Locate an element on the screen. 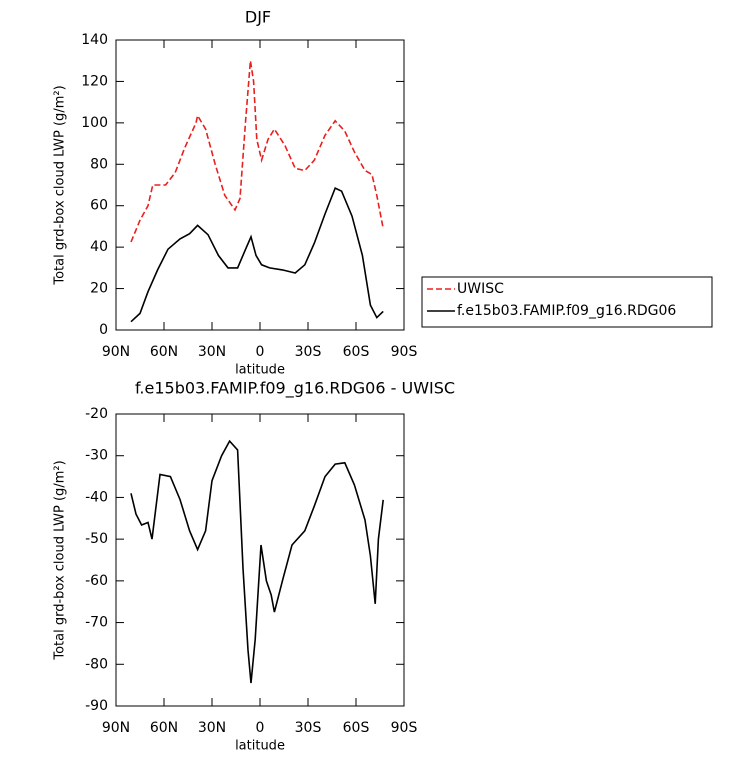 This screenshot has height=761, width=733. y-tick-label: 40 is located at coordinates (99, 247).